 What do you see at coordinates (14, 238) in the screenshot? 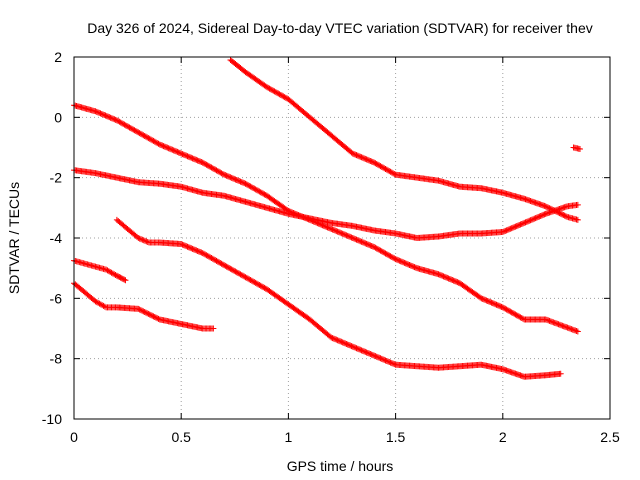
I see `y-axis-label: SDTVAR / TECUs` at bounding box center [14, 238].